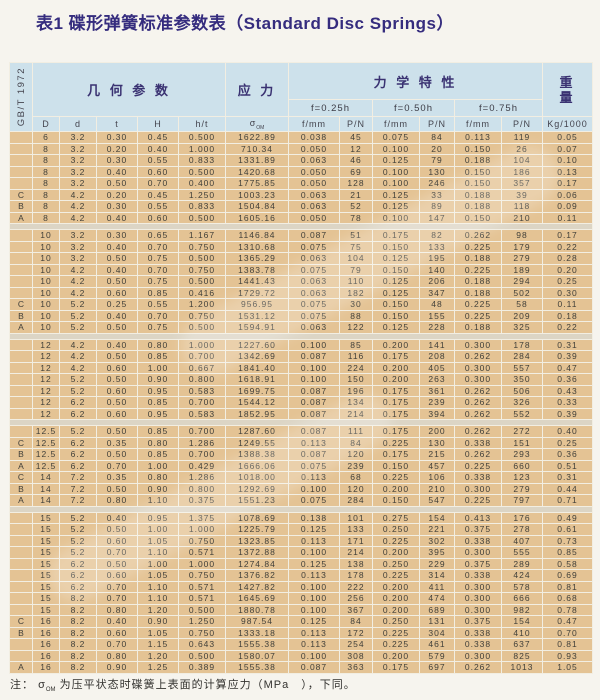 The height and width of the screenshot is (700, 600). What do you see at coordinates (314, 217) in the screenshot?
I see `value-cell: 0.050` at bounding box center [314, 217].